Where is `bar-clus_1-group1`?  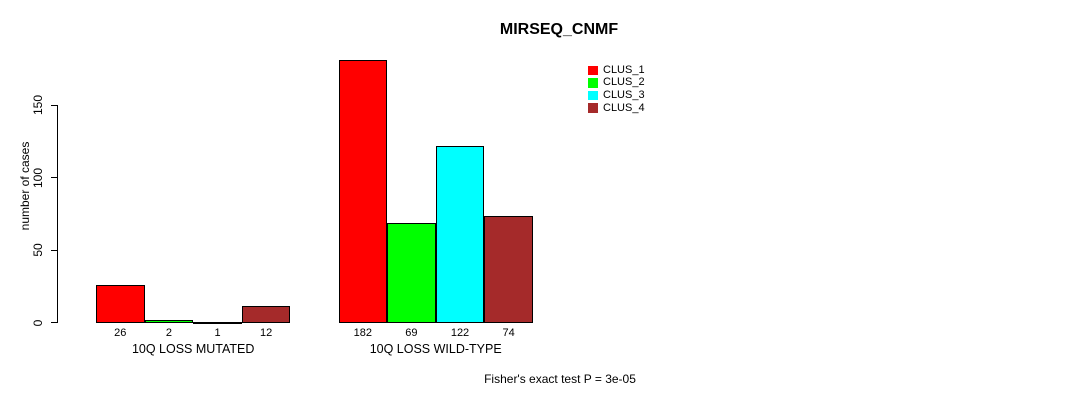
bar-clus_1-group1 is located at coordinates (120, 304).